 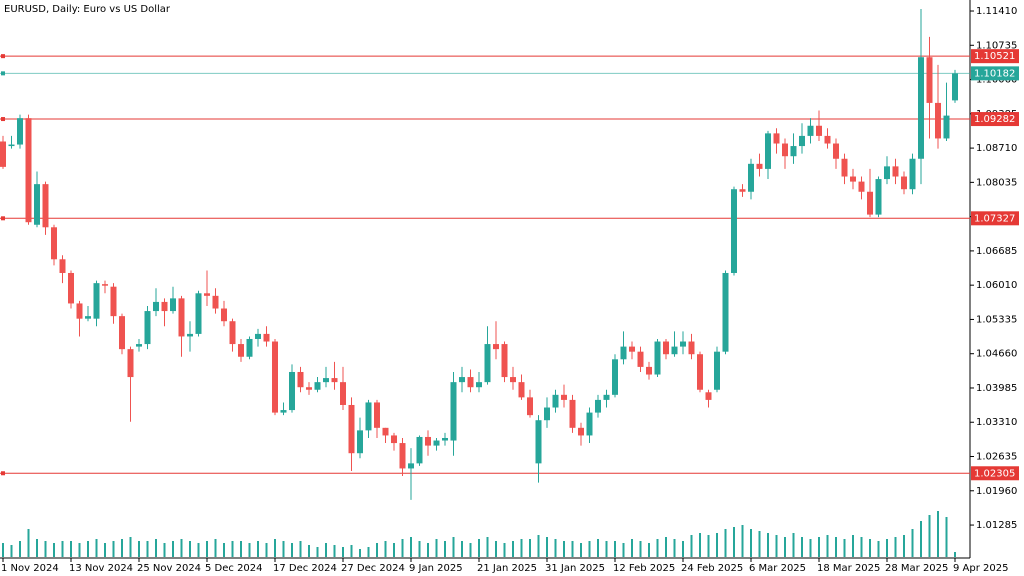 What do you see at coordinates (996, 388) in the screenshot?
I see `y-tick-label: 1.03985` at bounding box center [996, 388].